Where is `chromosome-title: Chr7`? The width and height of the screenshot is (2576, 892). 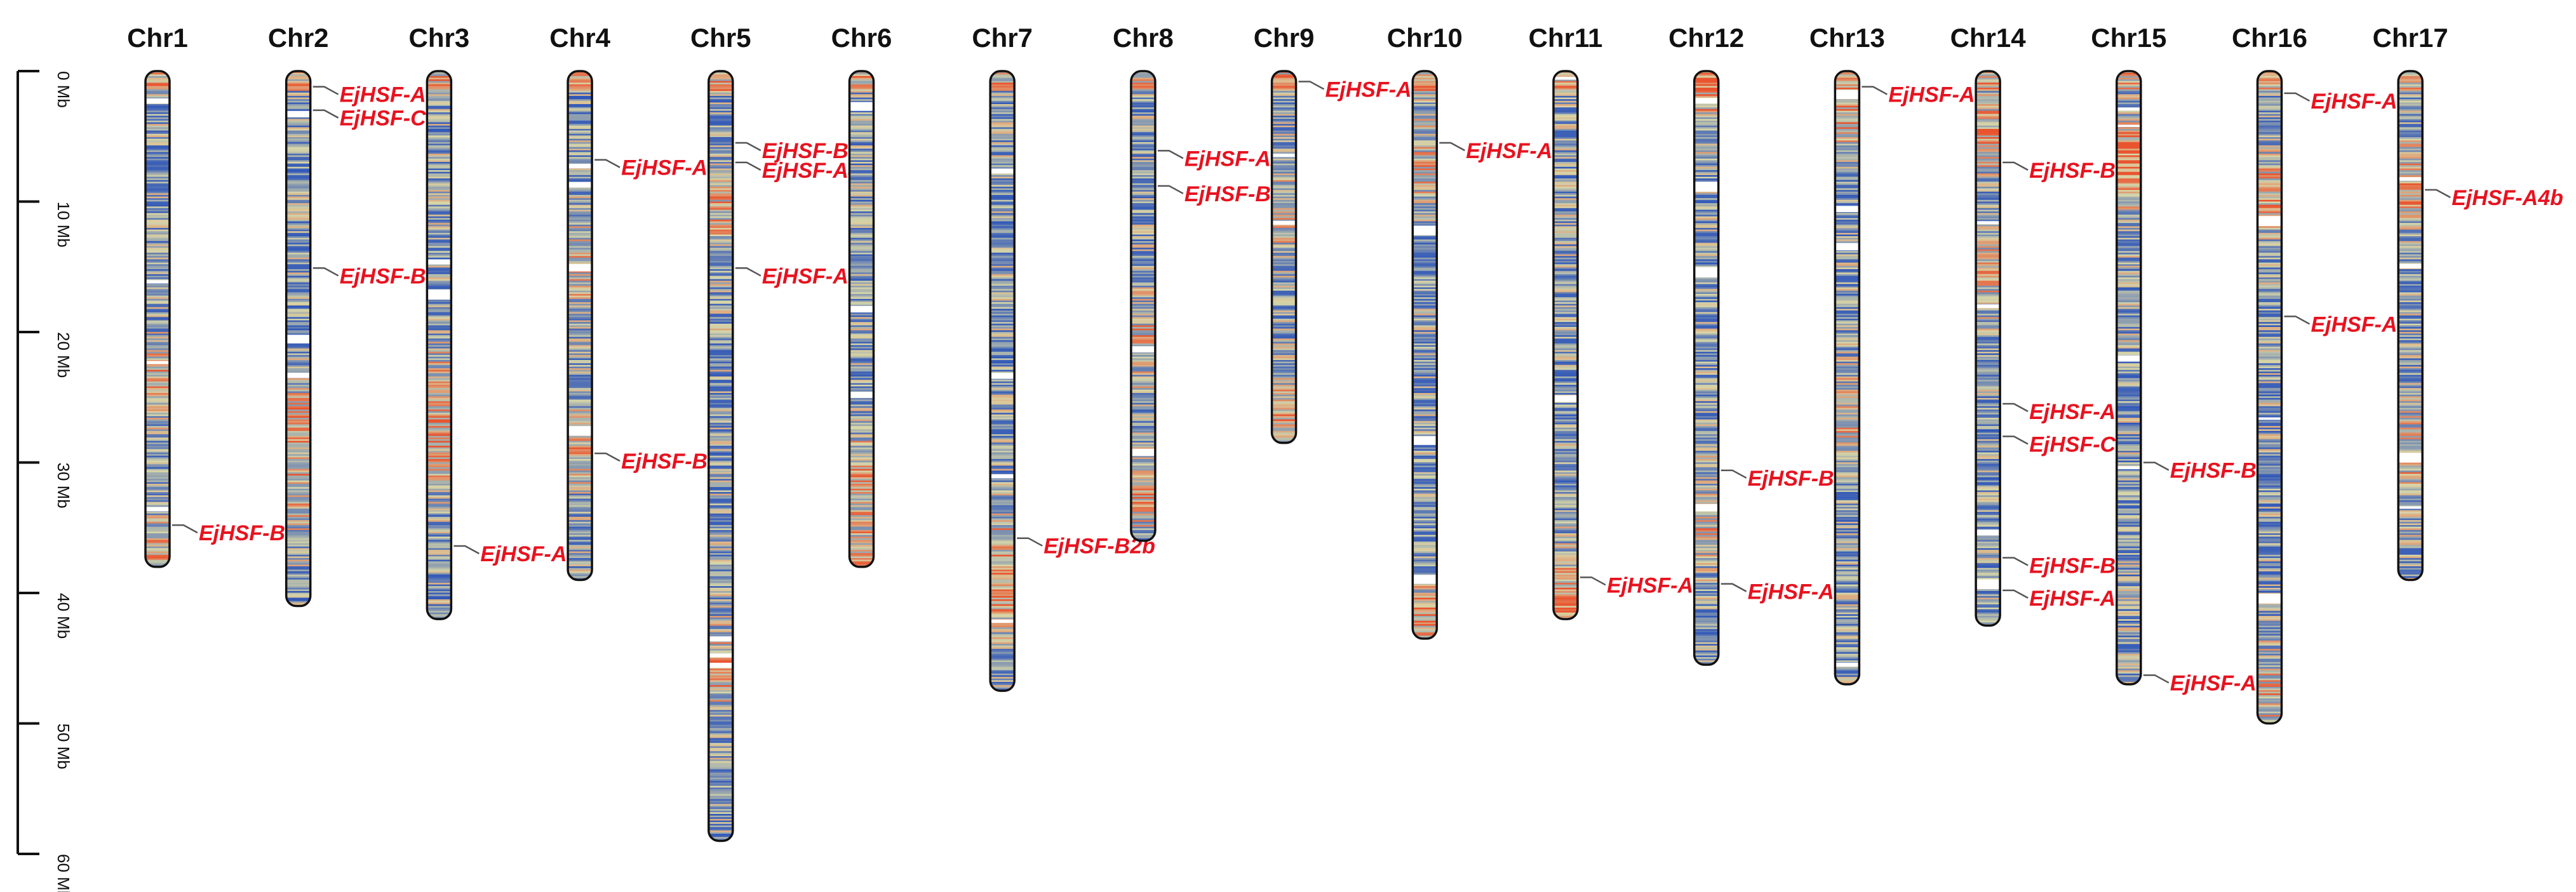
chromosome-title: Chr7 is located at coordinates (1002, 38).